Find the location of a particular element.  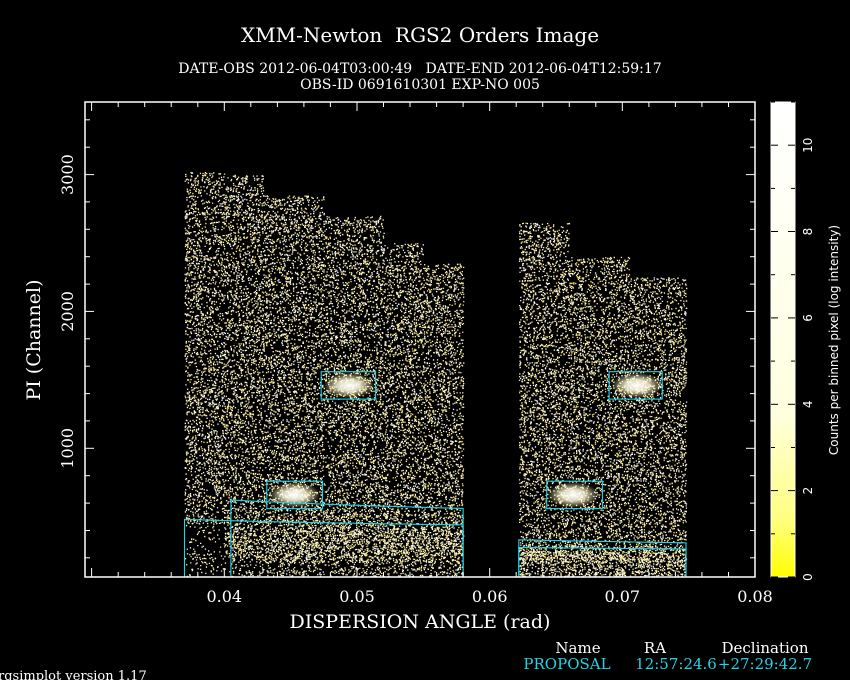

x-tick-label: 0.05 is located at coordinates (357, 596).